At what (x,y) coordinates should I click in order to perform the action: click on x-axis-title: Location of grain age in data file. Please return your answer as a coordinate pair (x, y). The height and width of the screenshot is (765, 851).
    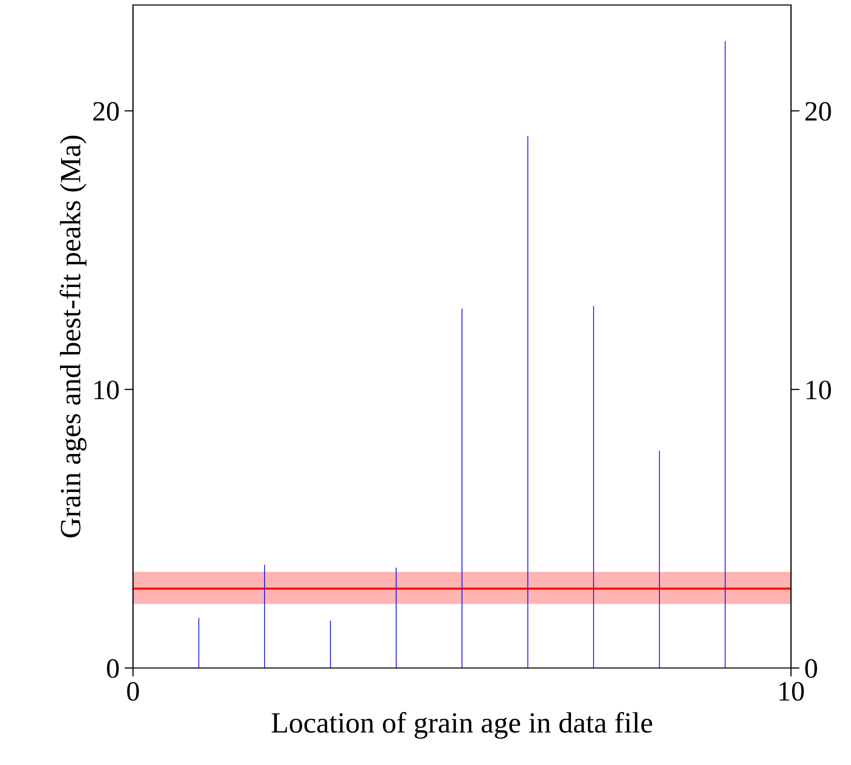
    Looking at the image, I should click on (462, 725).